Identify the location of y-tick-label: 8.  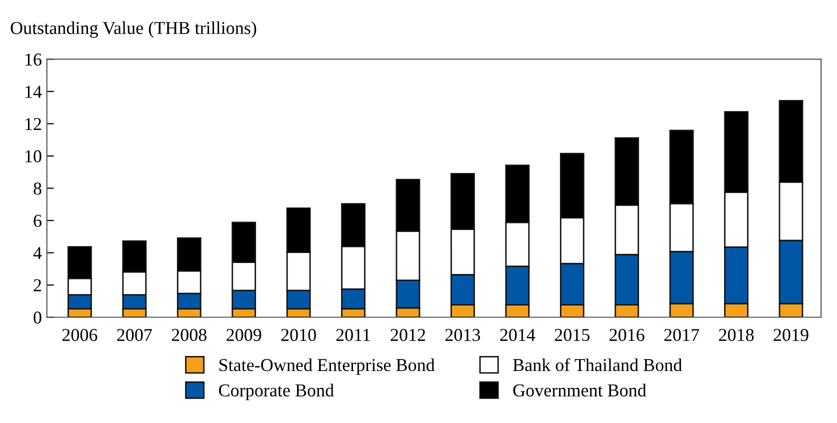
(38, 188).